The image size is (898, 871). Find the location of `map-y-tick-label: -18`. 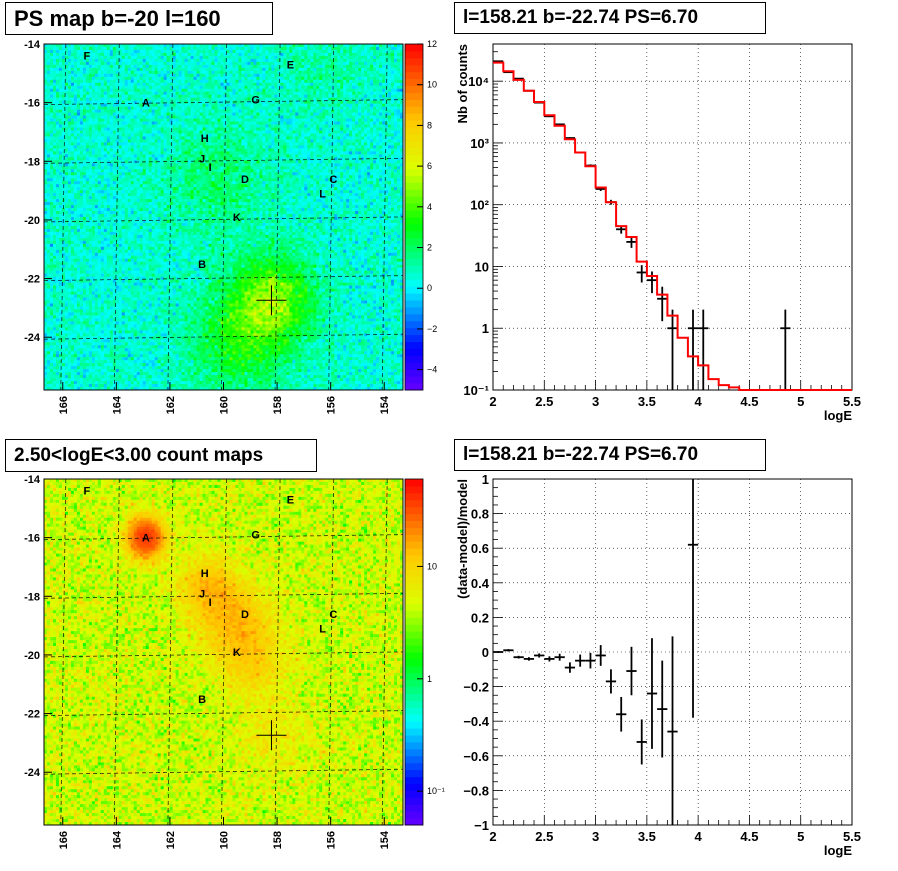

map-y-tick-label: -18 is located at coordinates (32, 162).